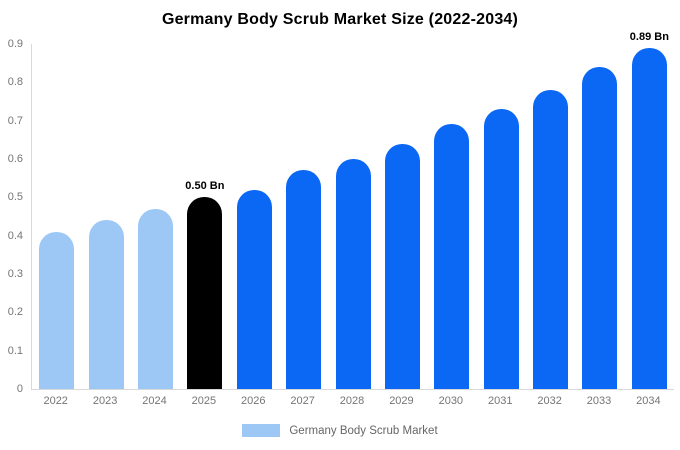 The image size is (680, 450). I want to click on x-axis-label-2023: 2023, so click(105, 401).